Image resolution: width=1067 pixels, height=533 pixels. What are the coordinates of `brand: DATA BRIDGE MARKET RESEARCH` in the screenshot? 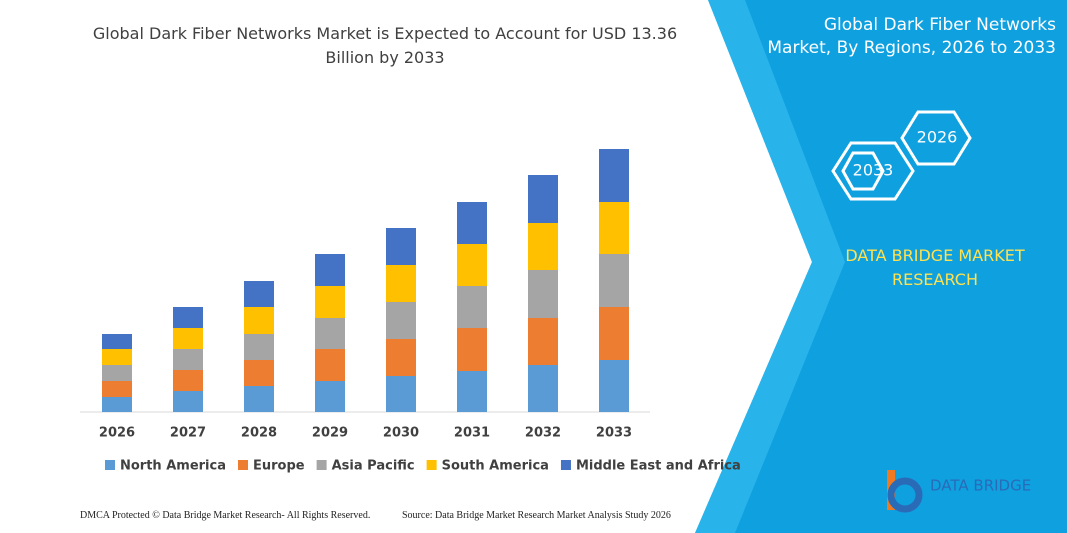 It's located at (935, 267).